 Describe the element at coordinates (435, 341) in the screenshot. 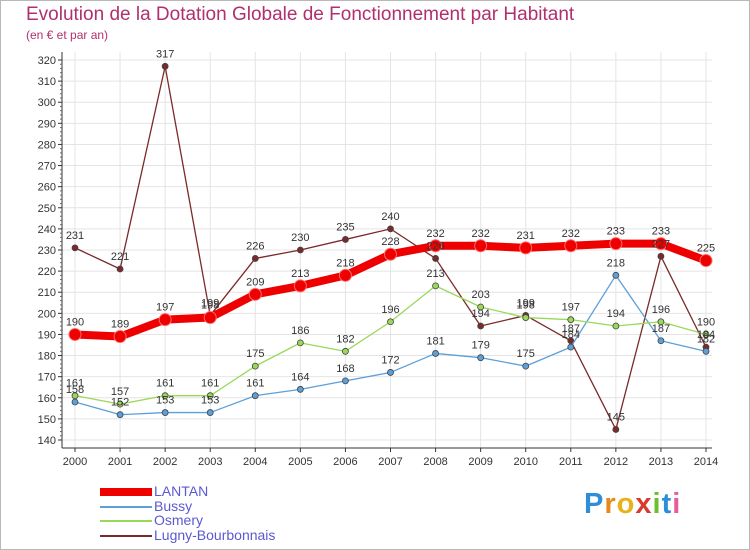

I see `data-label-bussy: 181` at that location.